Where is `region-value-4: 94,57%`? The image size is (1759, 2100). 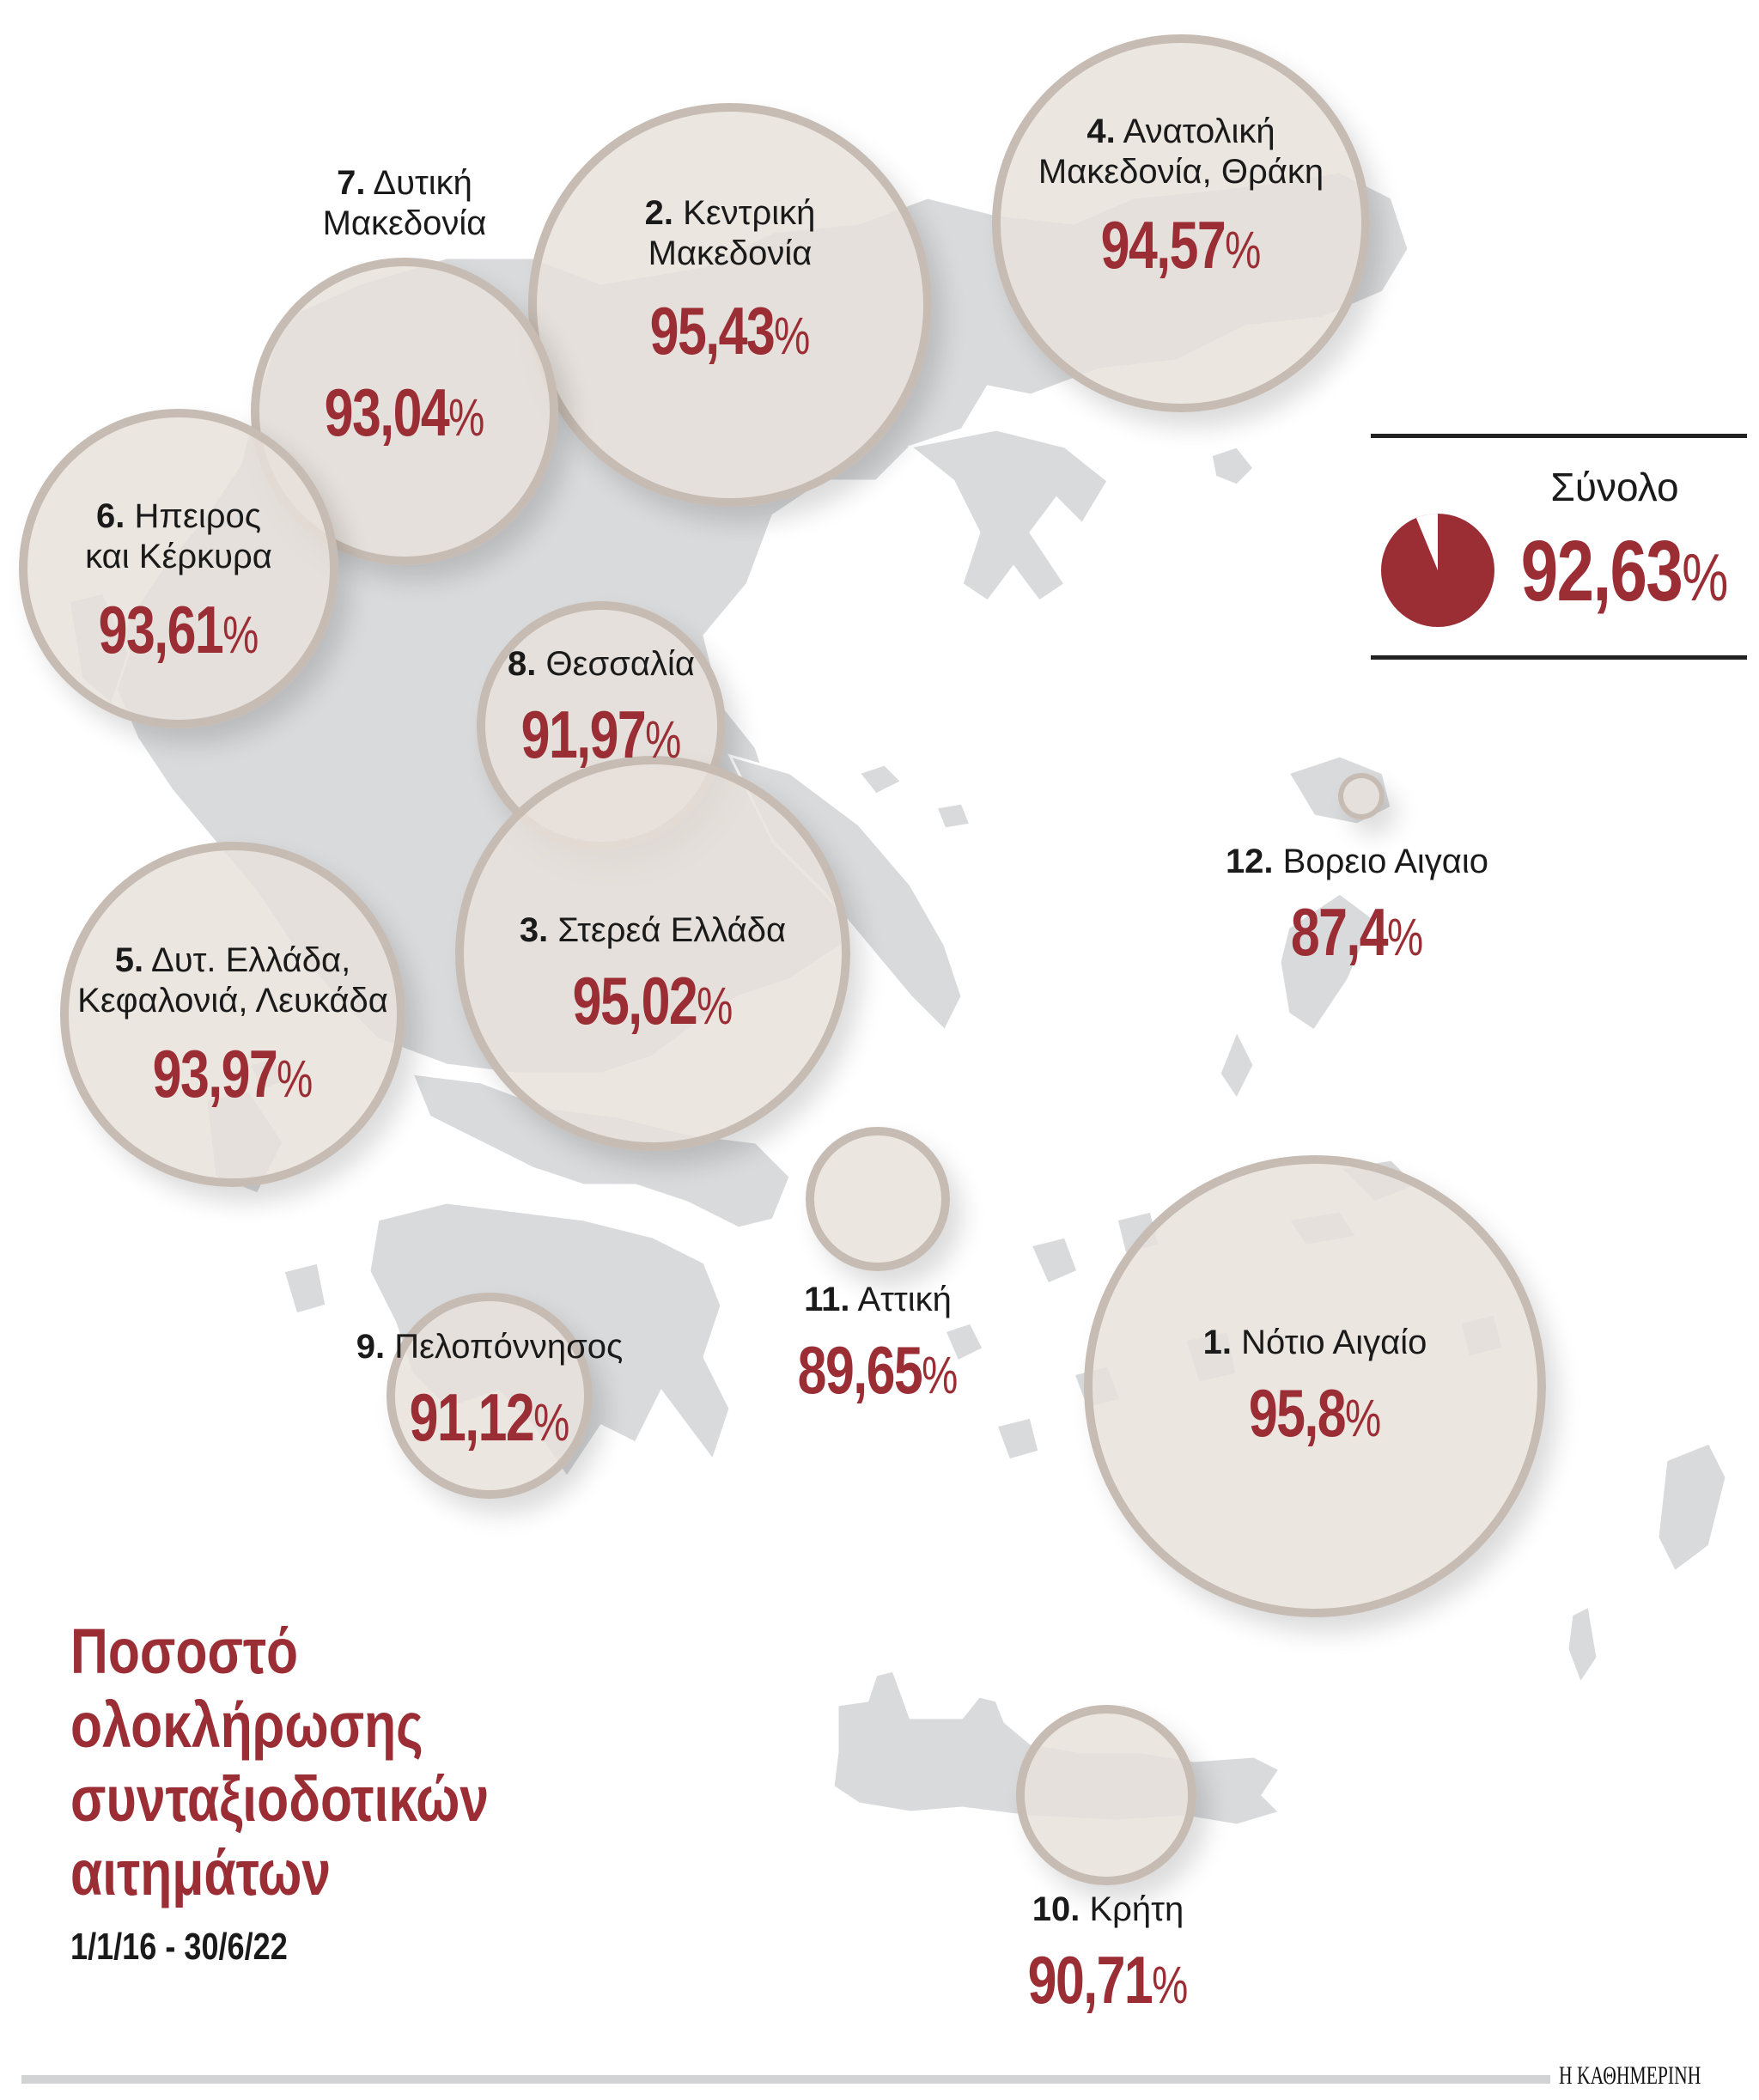
region-value-4: 94,57% is located at coordinates (1181, 245).